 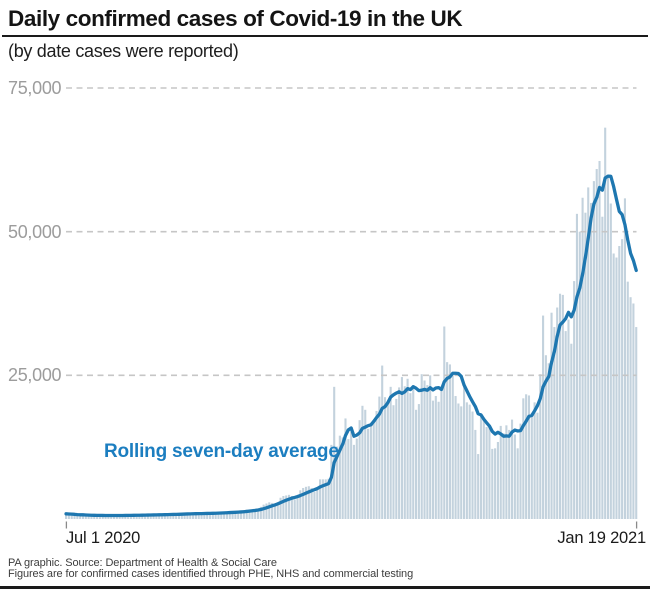 What do you see at coordinates (325, 36) in the screenshot?
I see `title-divider` at bounding box center [325, 36].